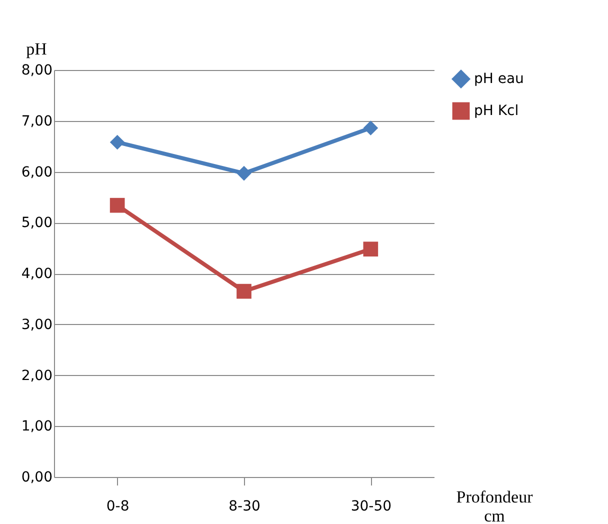 This screenshot has height=524, width=608. I want to click on y-axis-title: pH, so click(36, 49).